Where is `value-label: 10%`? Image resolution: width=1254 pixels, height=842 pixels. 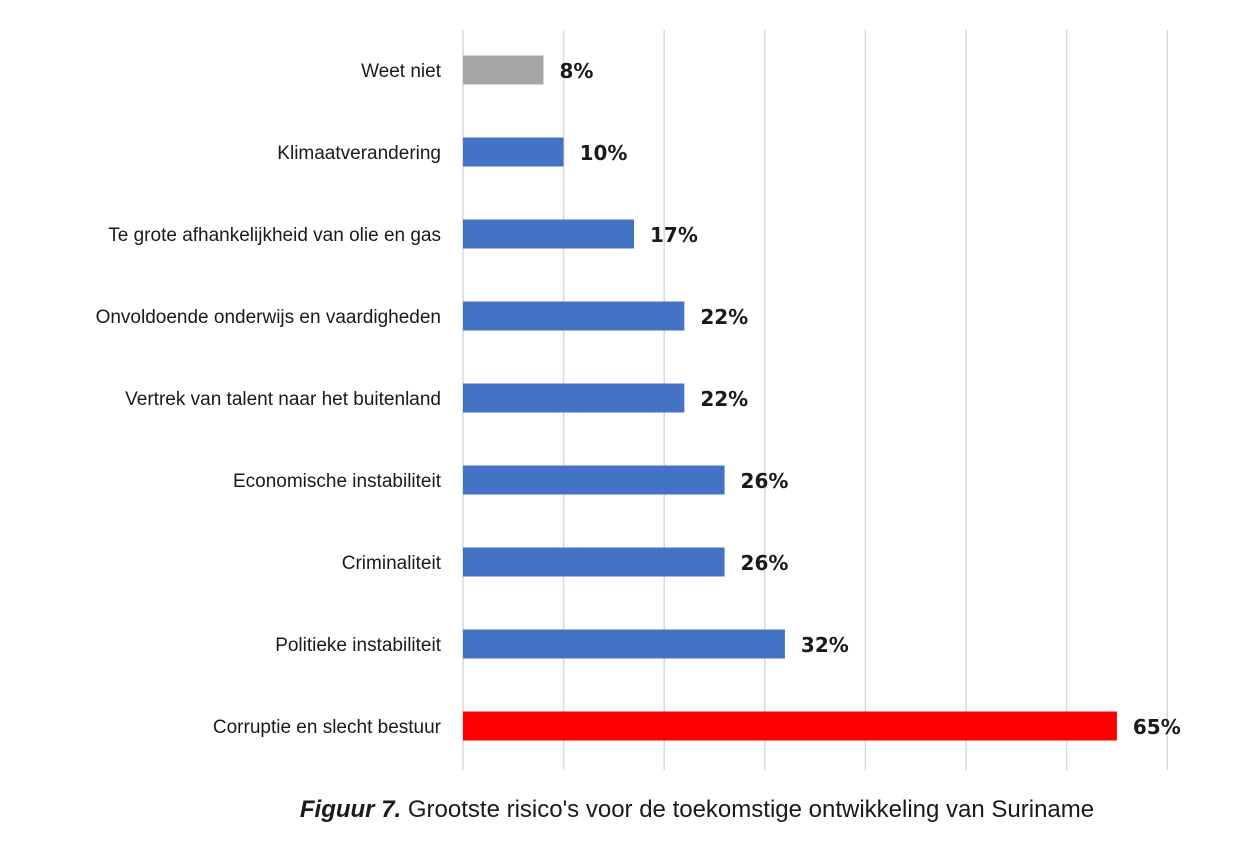 value-label: 10% is located at coordinates (604, 153).